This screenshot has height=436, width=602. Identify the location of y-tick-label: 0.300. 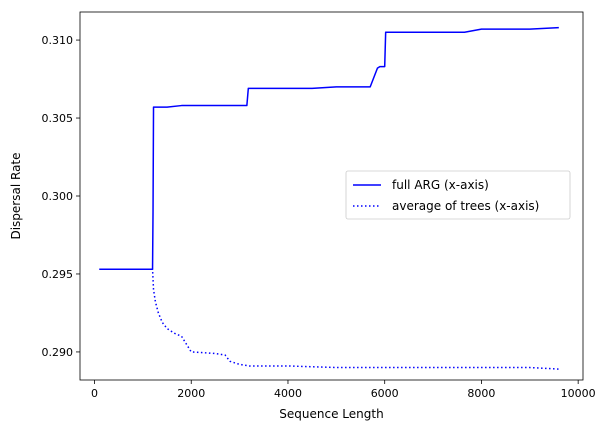
(58, 196).